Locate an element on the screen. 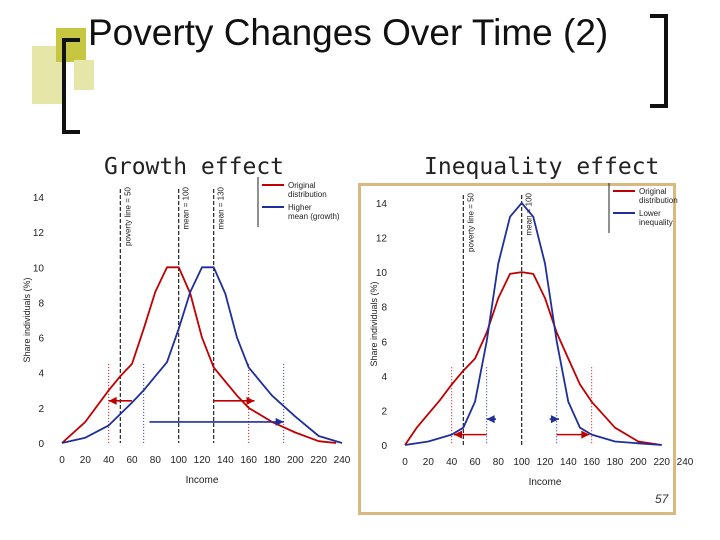  reference-line-label: mean = 130 is located at coordinates (221, 207).